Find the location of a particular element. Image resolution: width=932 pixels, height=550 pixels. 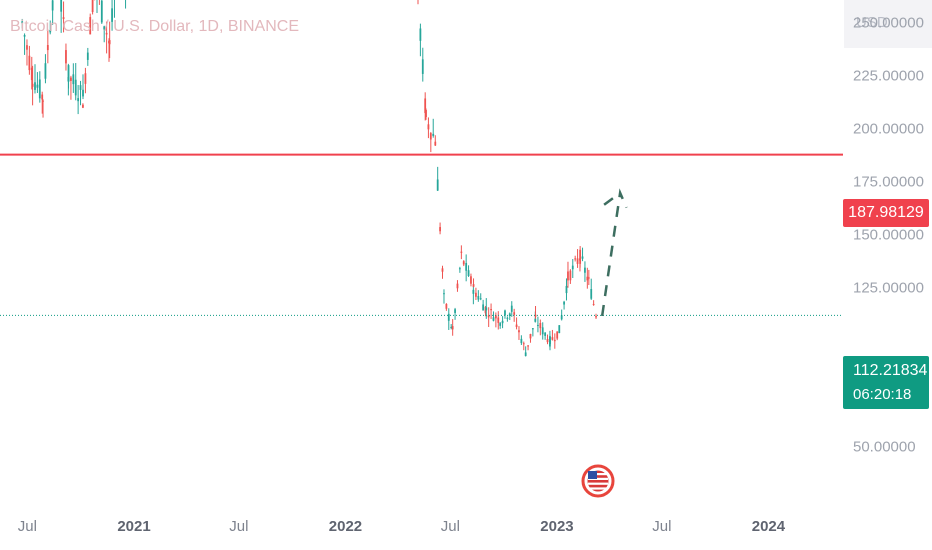

currency-label: USD is located at coordinates (888, 24).